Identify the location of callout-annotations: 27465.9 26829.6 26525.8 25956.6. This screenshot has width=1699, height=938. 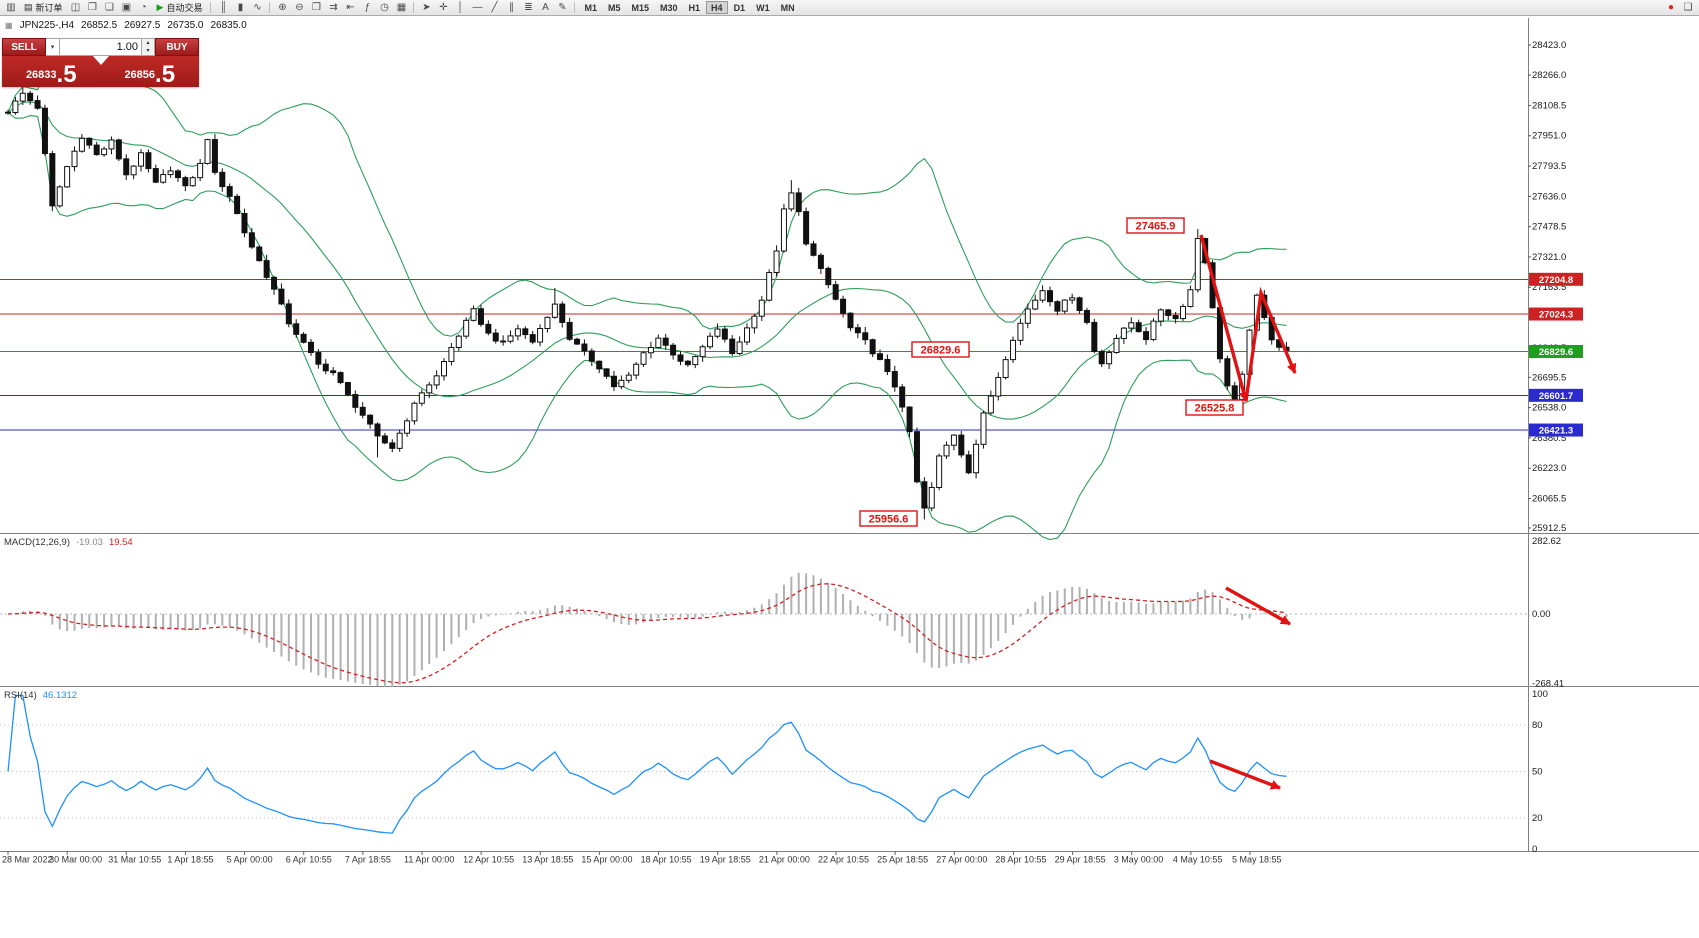
(1051, 372).